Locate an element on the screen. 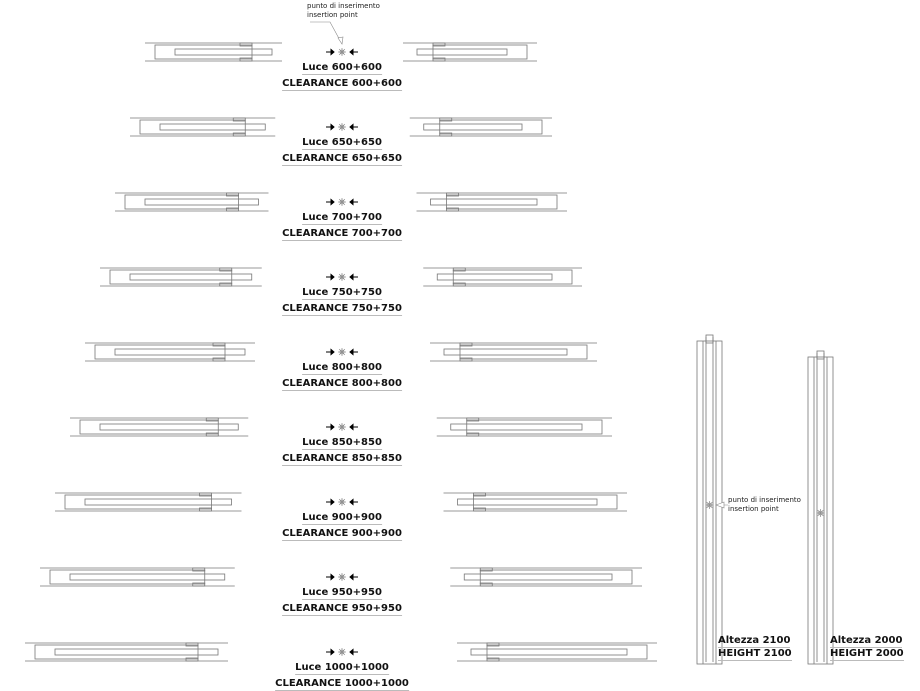 The image size is (920, 691). elevation-2100-insertion-point-icon is located at coordinates (709, 505).